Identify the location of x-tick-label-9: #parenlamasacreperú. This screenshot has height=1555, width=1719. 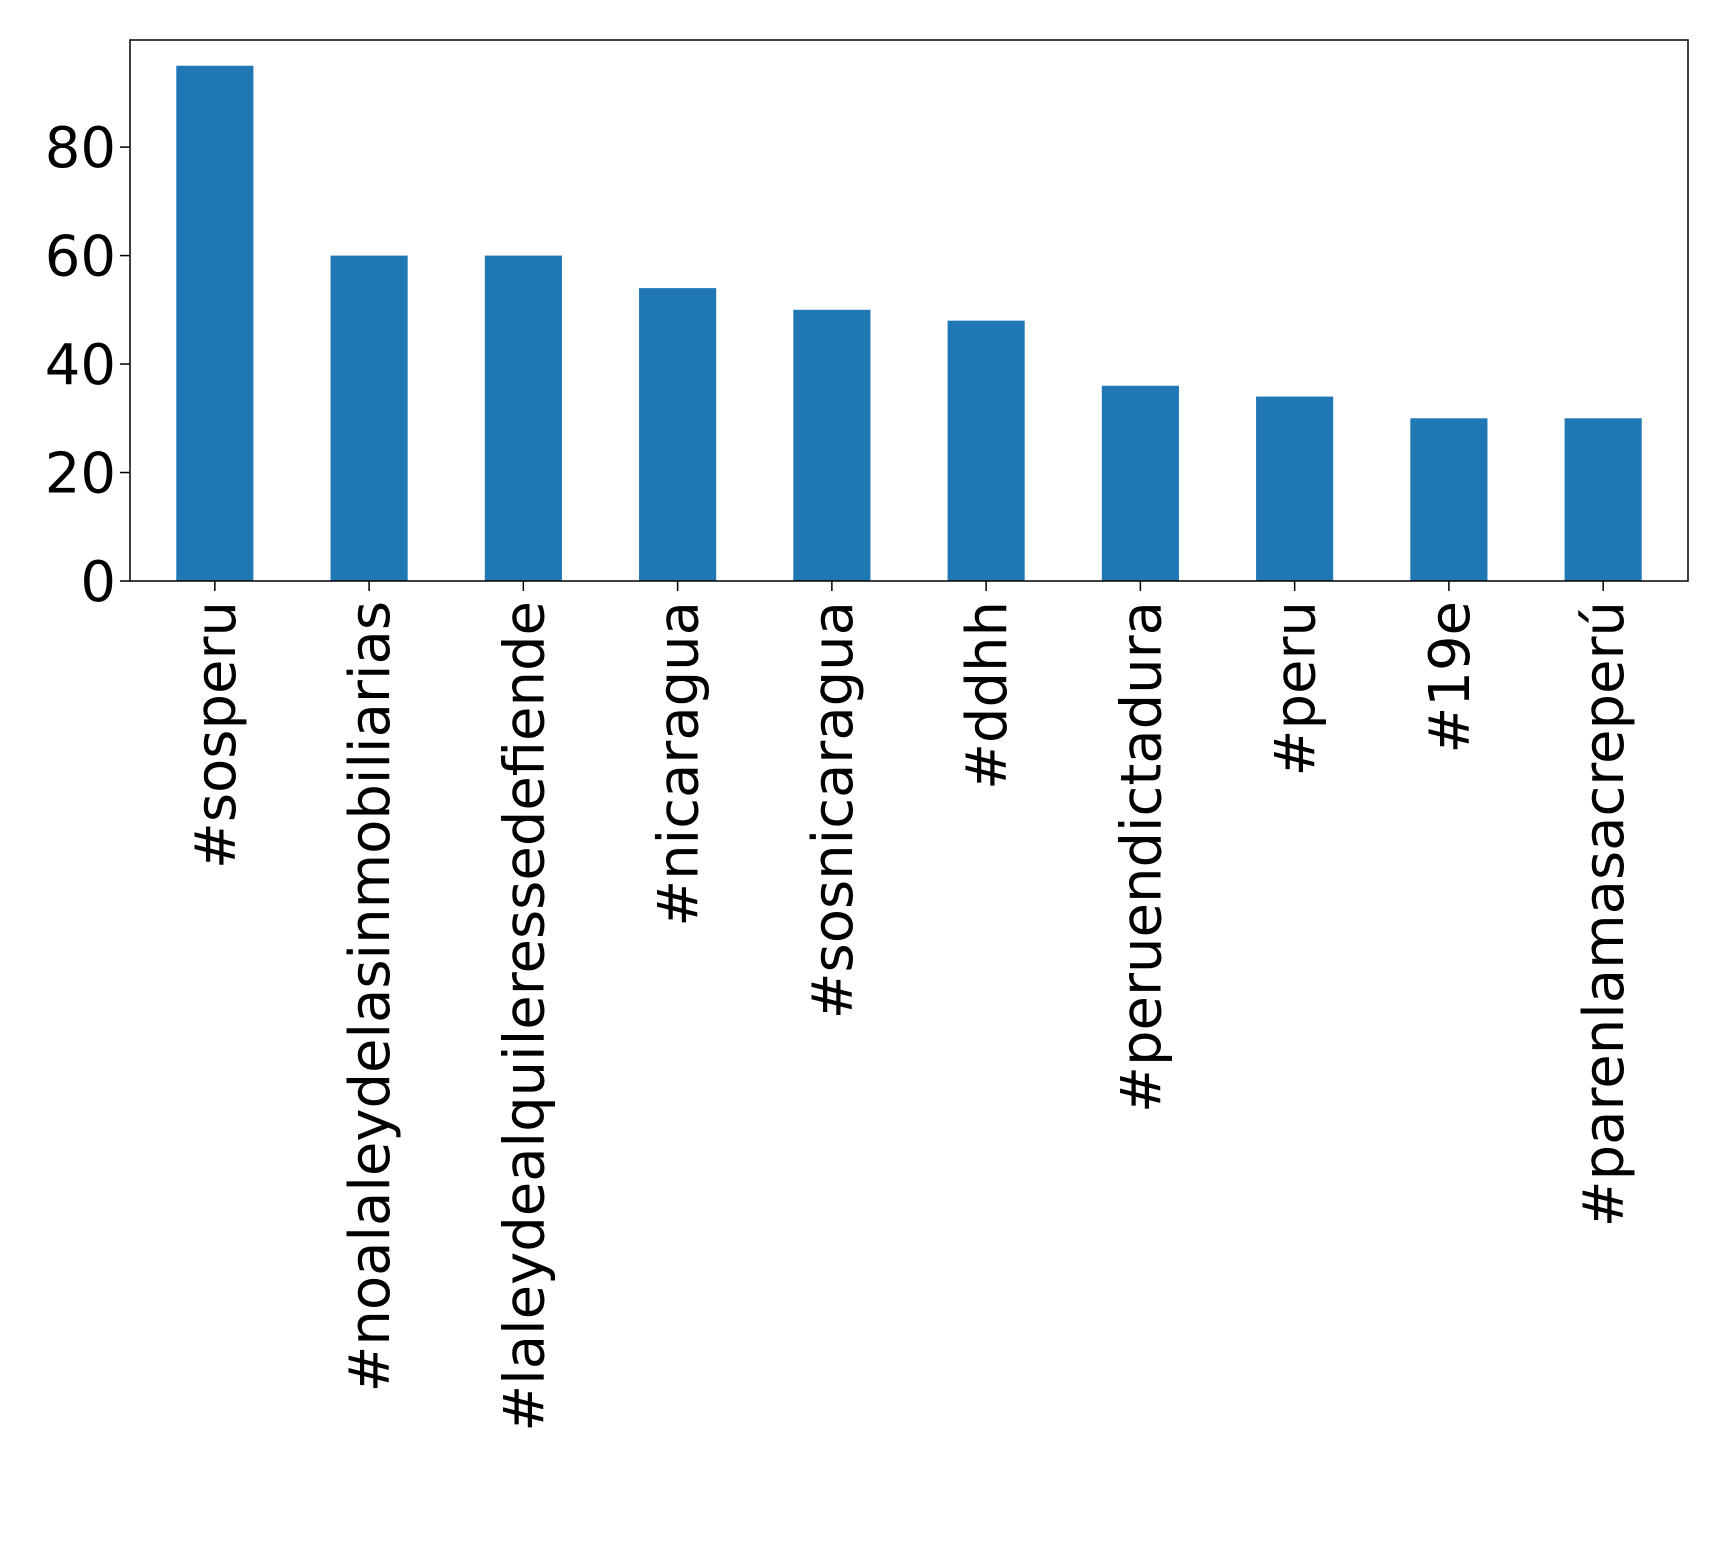
(1604, 914).